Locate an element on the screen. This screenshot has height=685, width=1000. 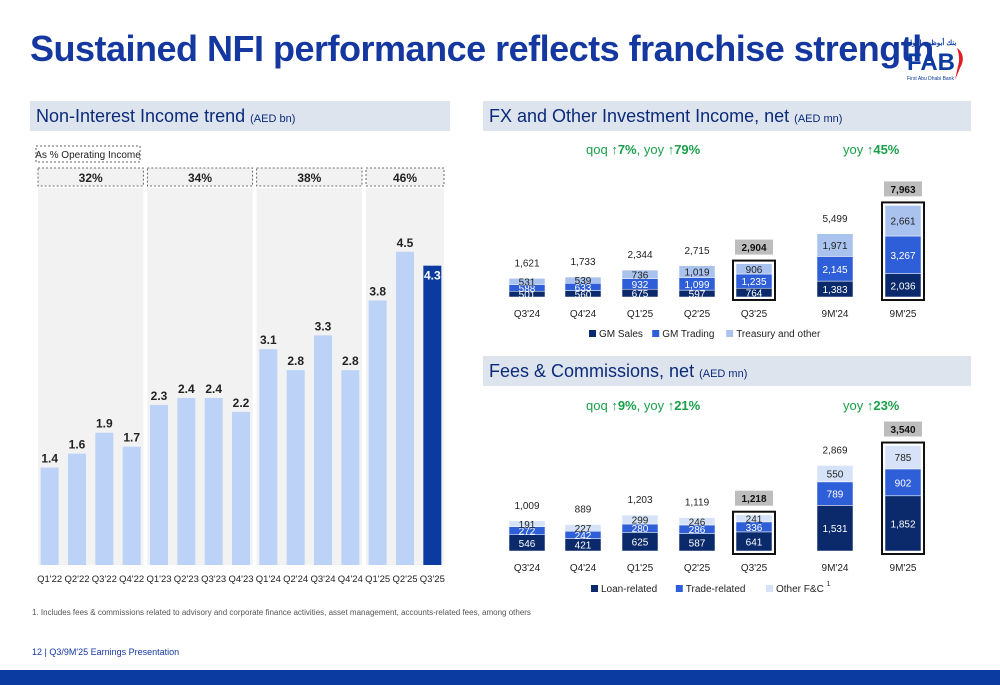
nfi-category-label: Q1'22 is located at coordinates (49, 579).